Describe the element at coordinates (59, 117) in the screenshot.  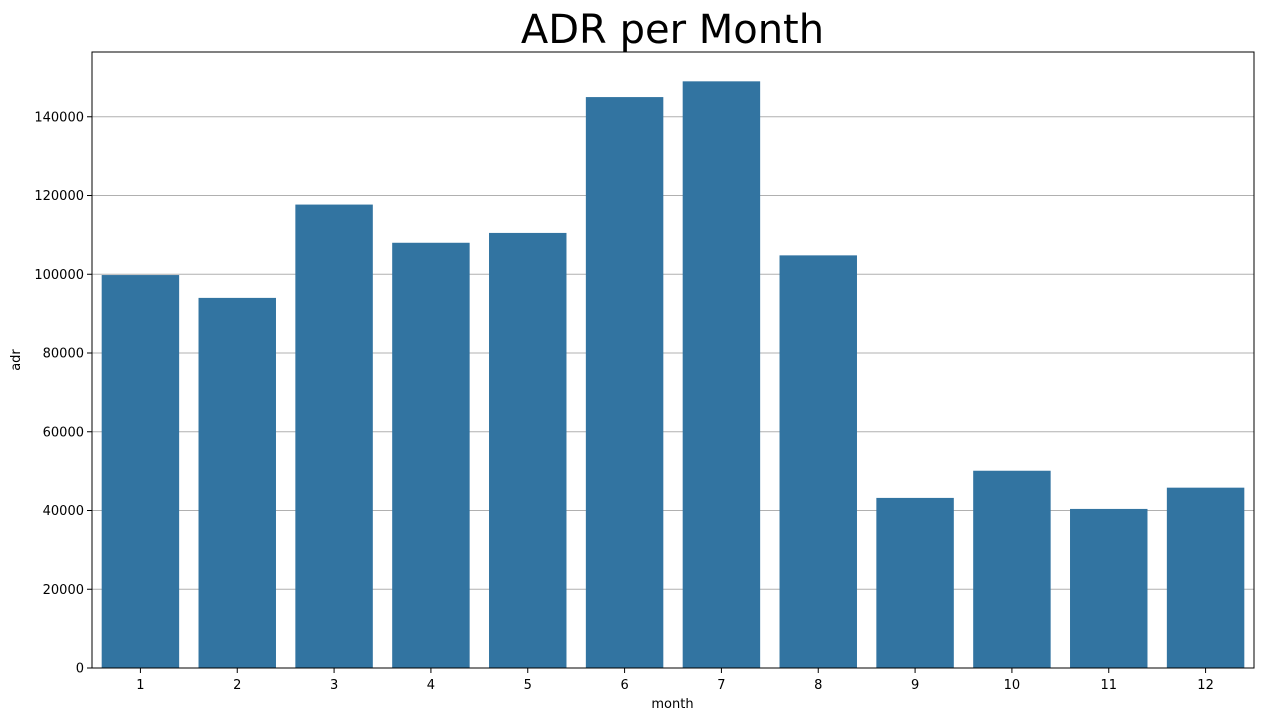
I see `y-tick-label: 140000` at that location.